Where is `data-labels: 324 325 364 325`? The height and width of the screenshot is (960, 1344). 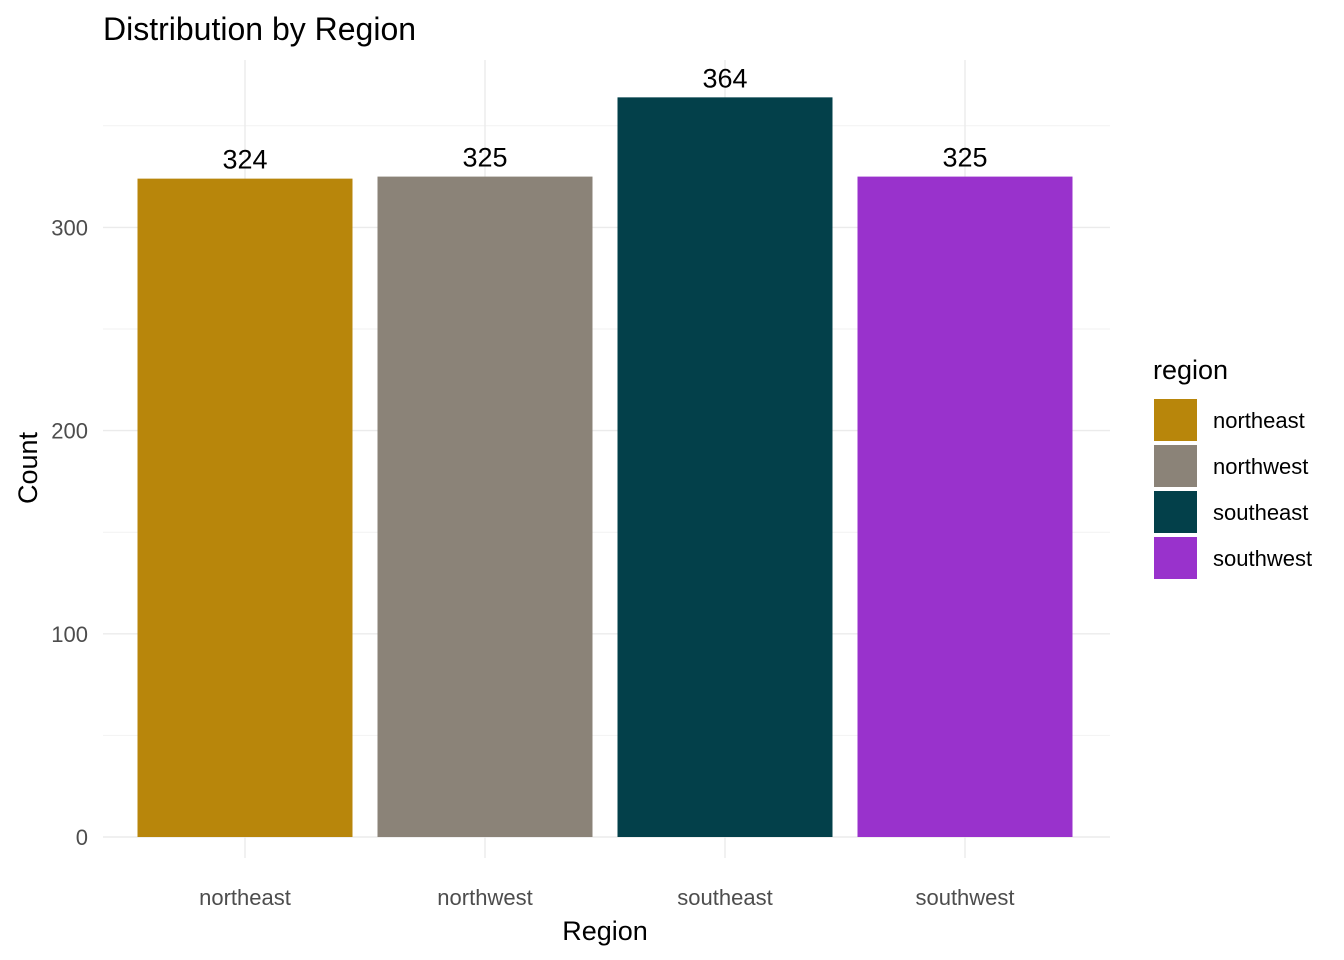
data-labels: 324 325 364 325 is located at coordinates (604, 118).